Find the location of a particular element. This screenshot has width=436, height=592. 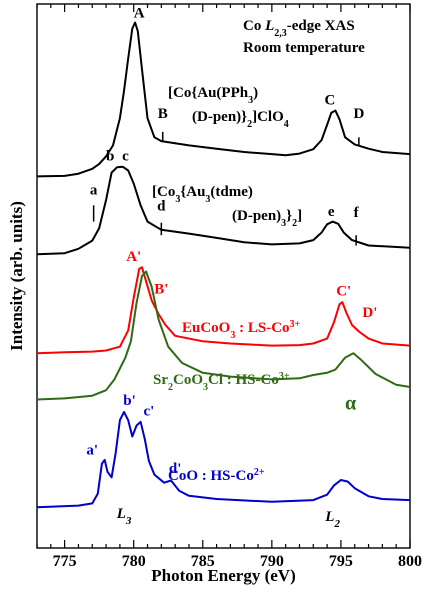

x-axis-label: Photon Energy (eV) is located at coordinates (223, 575).